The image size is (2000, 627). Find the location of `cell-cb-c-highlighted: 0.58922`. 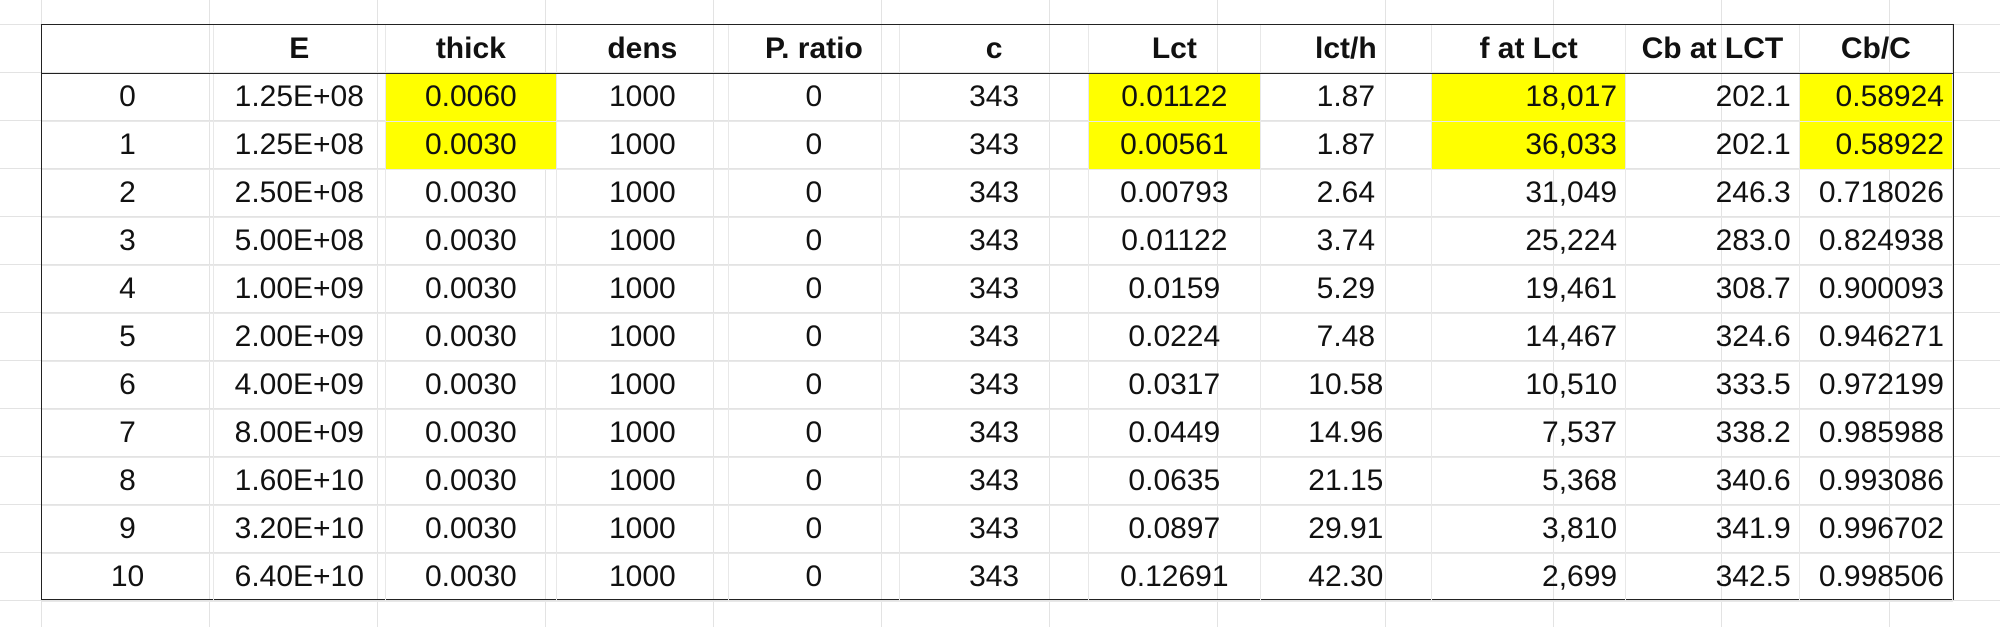

cell-cb-c-highlighted: 0.58922 is located at coordinates (1876, 145).